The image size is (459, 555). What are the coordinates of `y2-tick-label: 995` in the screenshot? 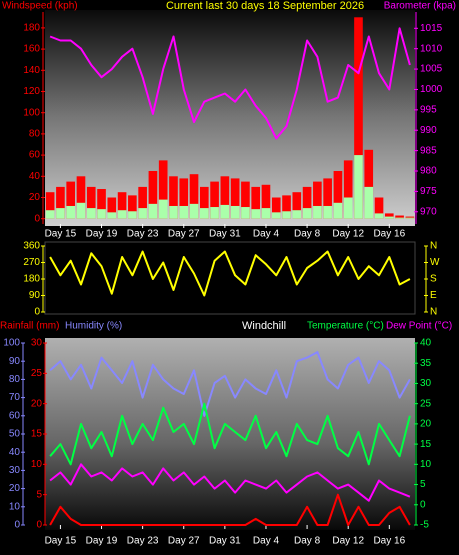 It's located at (428, 109).